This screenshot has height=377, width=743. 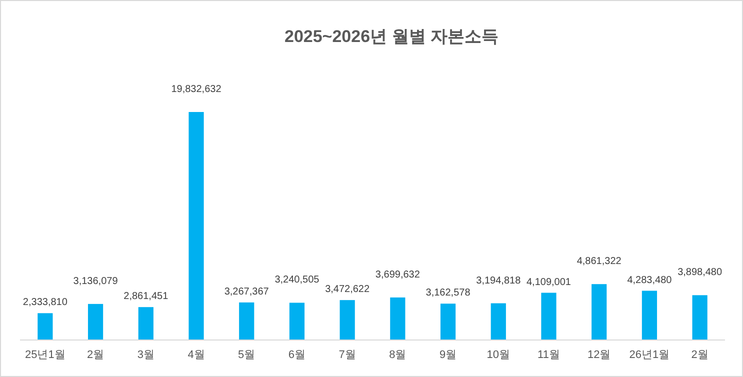 What do you see at coordinates (45, 302) in the screenshot?
I see `data-label: 2,333,810` at bounding box center [45, 302].